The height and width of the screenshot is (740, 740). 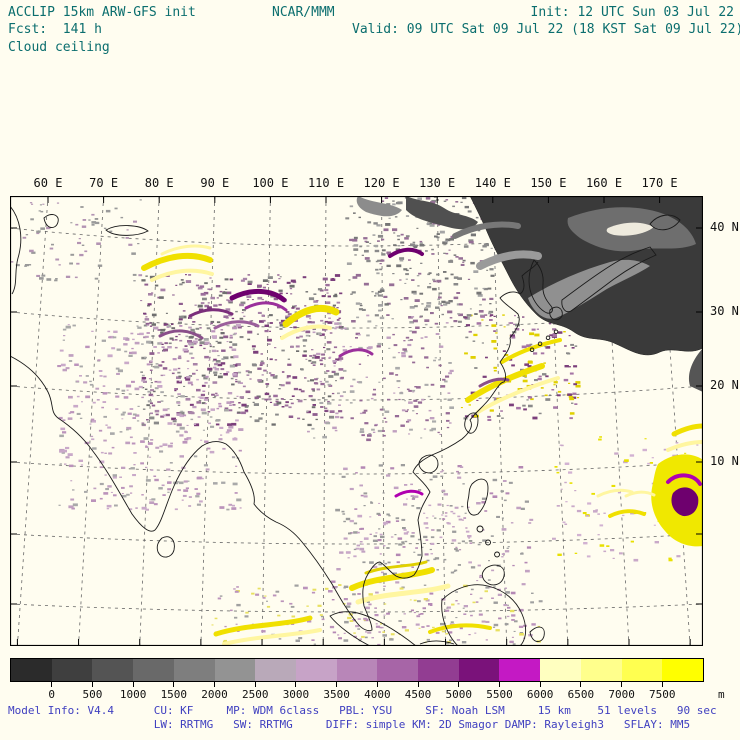 I want to click on forecast-hour-label: Fcst: 141 h, so click(x=55, y=29).